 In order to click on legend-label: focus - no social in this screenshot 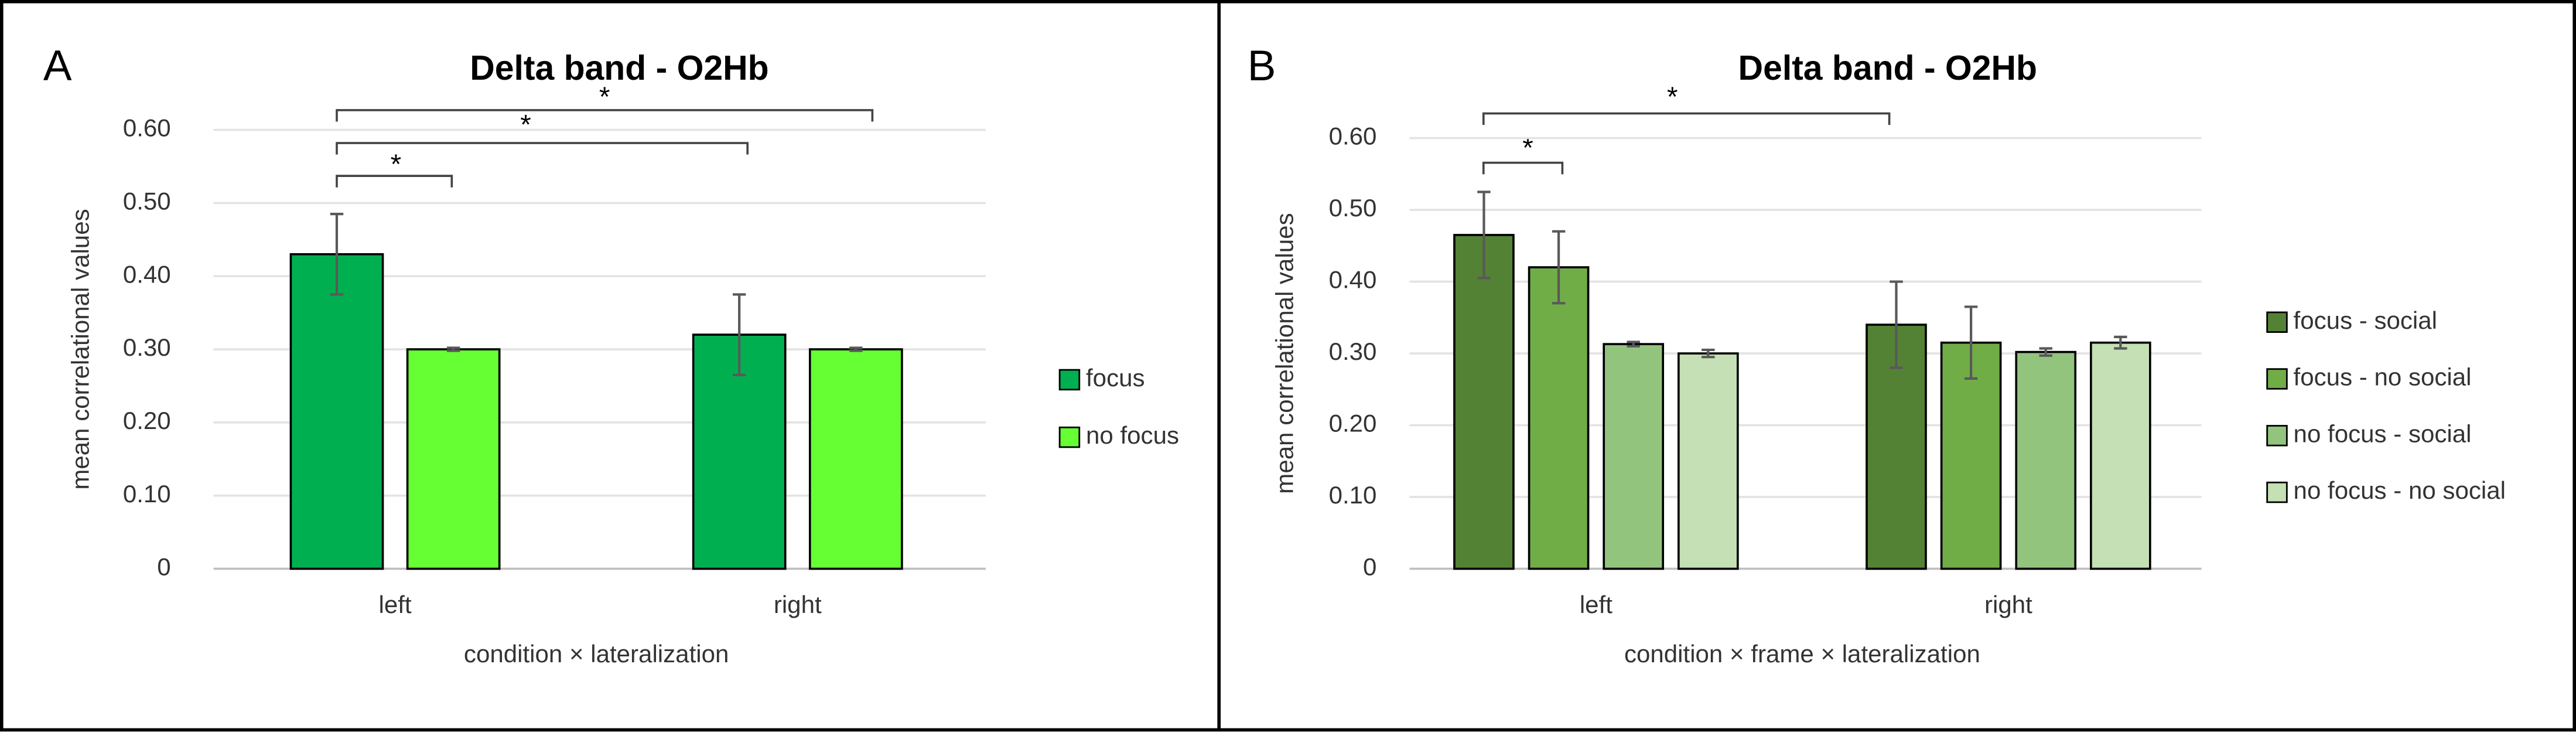, I will do `click(2383, 377)`.